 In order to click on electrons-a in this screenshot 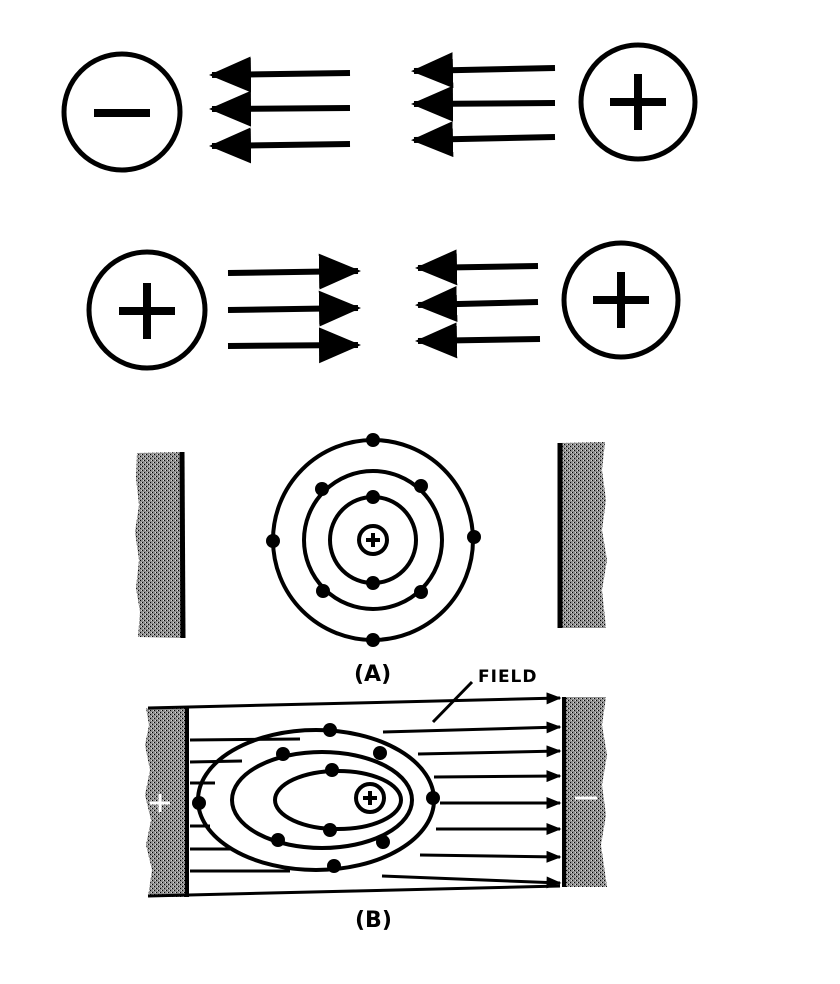, I will do `click(373, 540)`.